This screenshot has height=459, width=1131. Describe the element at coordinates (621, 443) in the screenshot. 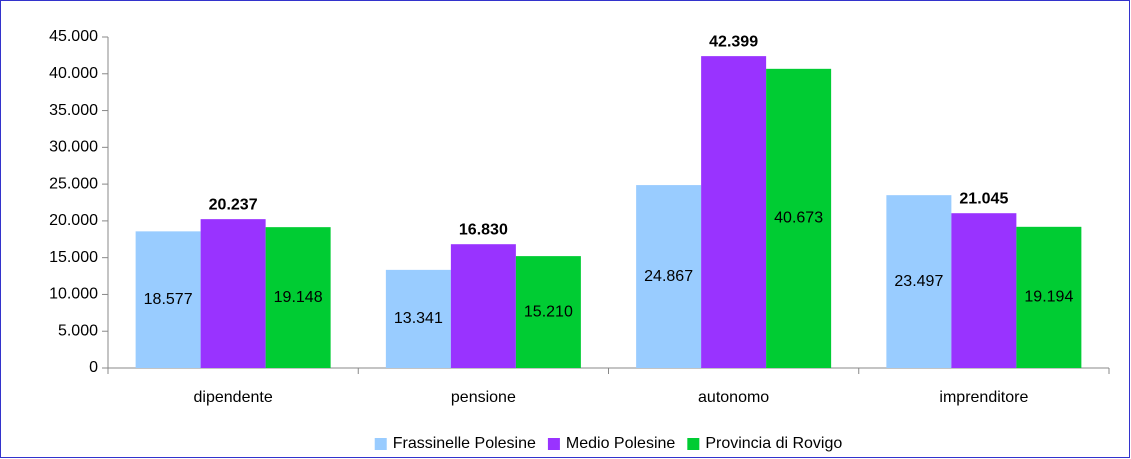

I see `legend-label: Medio Polesine` at that location.